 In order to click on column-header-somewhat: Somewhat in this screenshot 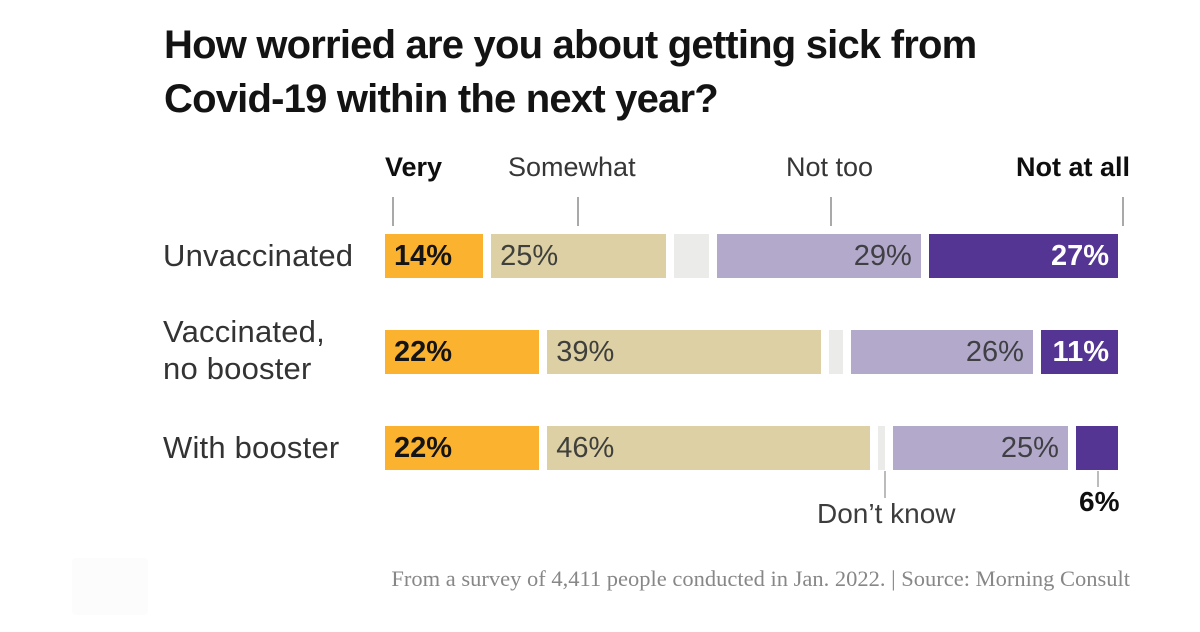, I will do `click(572, 167)`.